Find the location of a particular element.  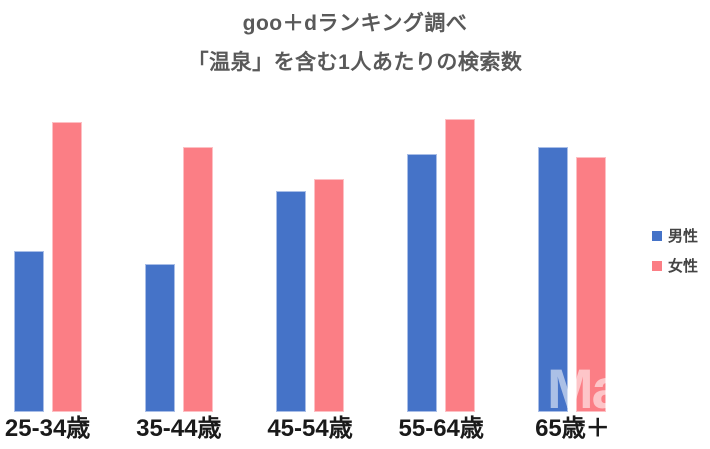

bar-male-25-34歳 is located at coordinates (28, 332).